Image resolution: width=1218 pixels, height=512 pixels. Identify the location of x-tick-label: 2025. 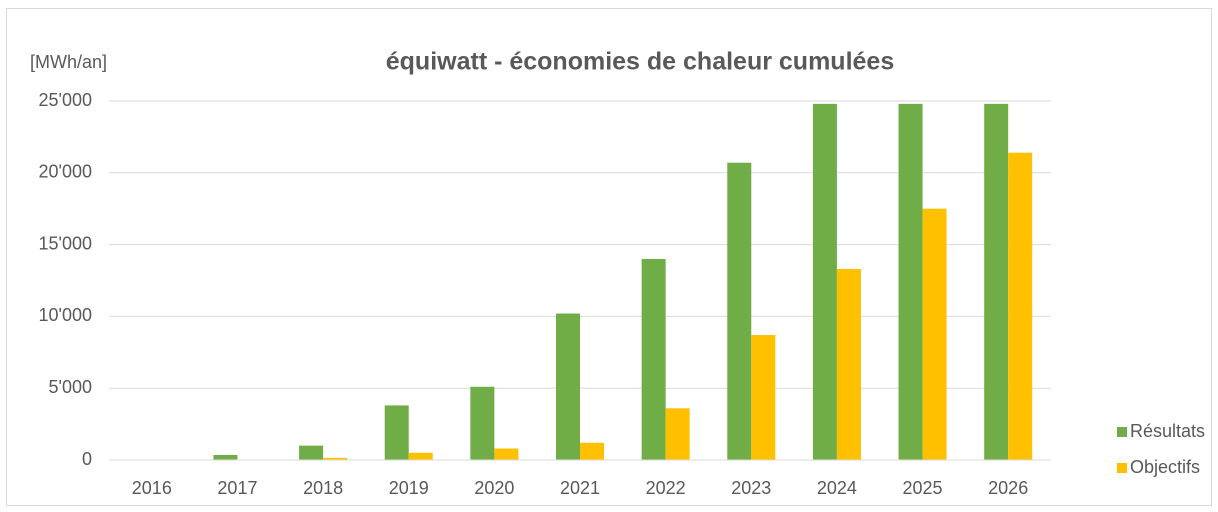
(923, 488).